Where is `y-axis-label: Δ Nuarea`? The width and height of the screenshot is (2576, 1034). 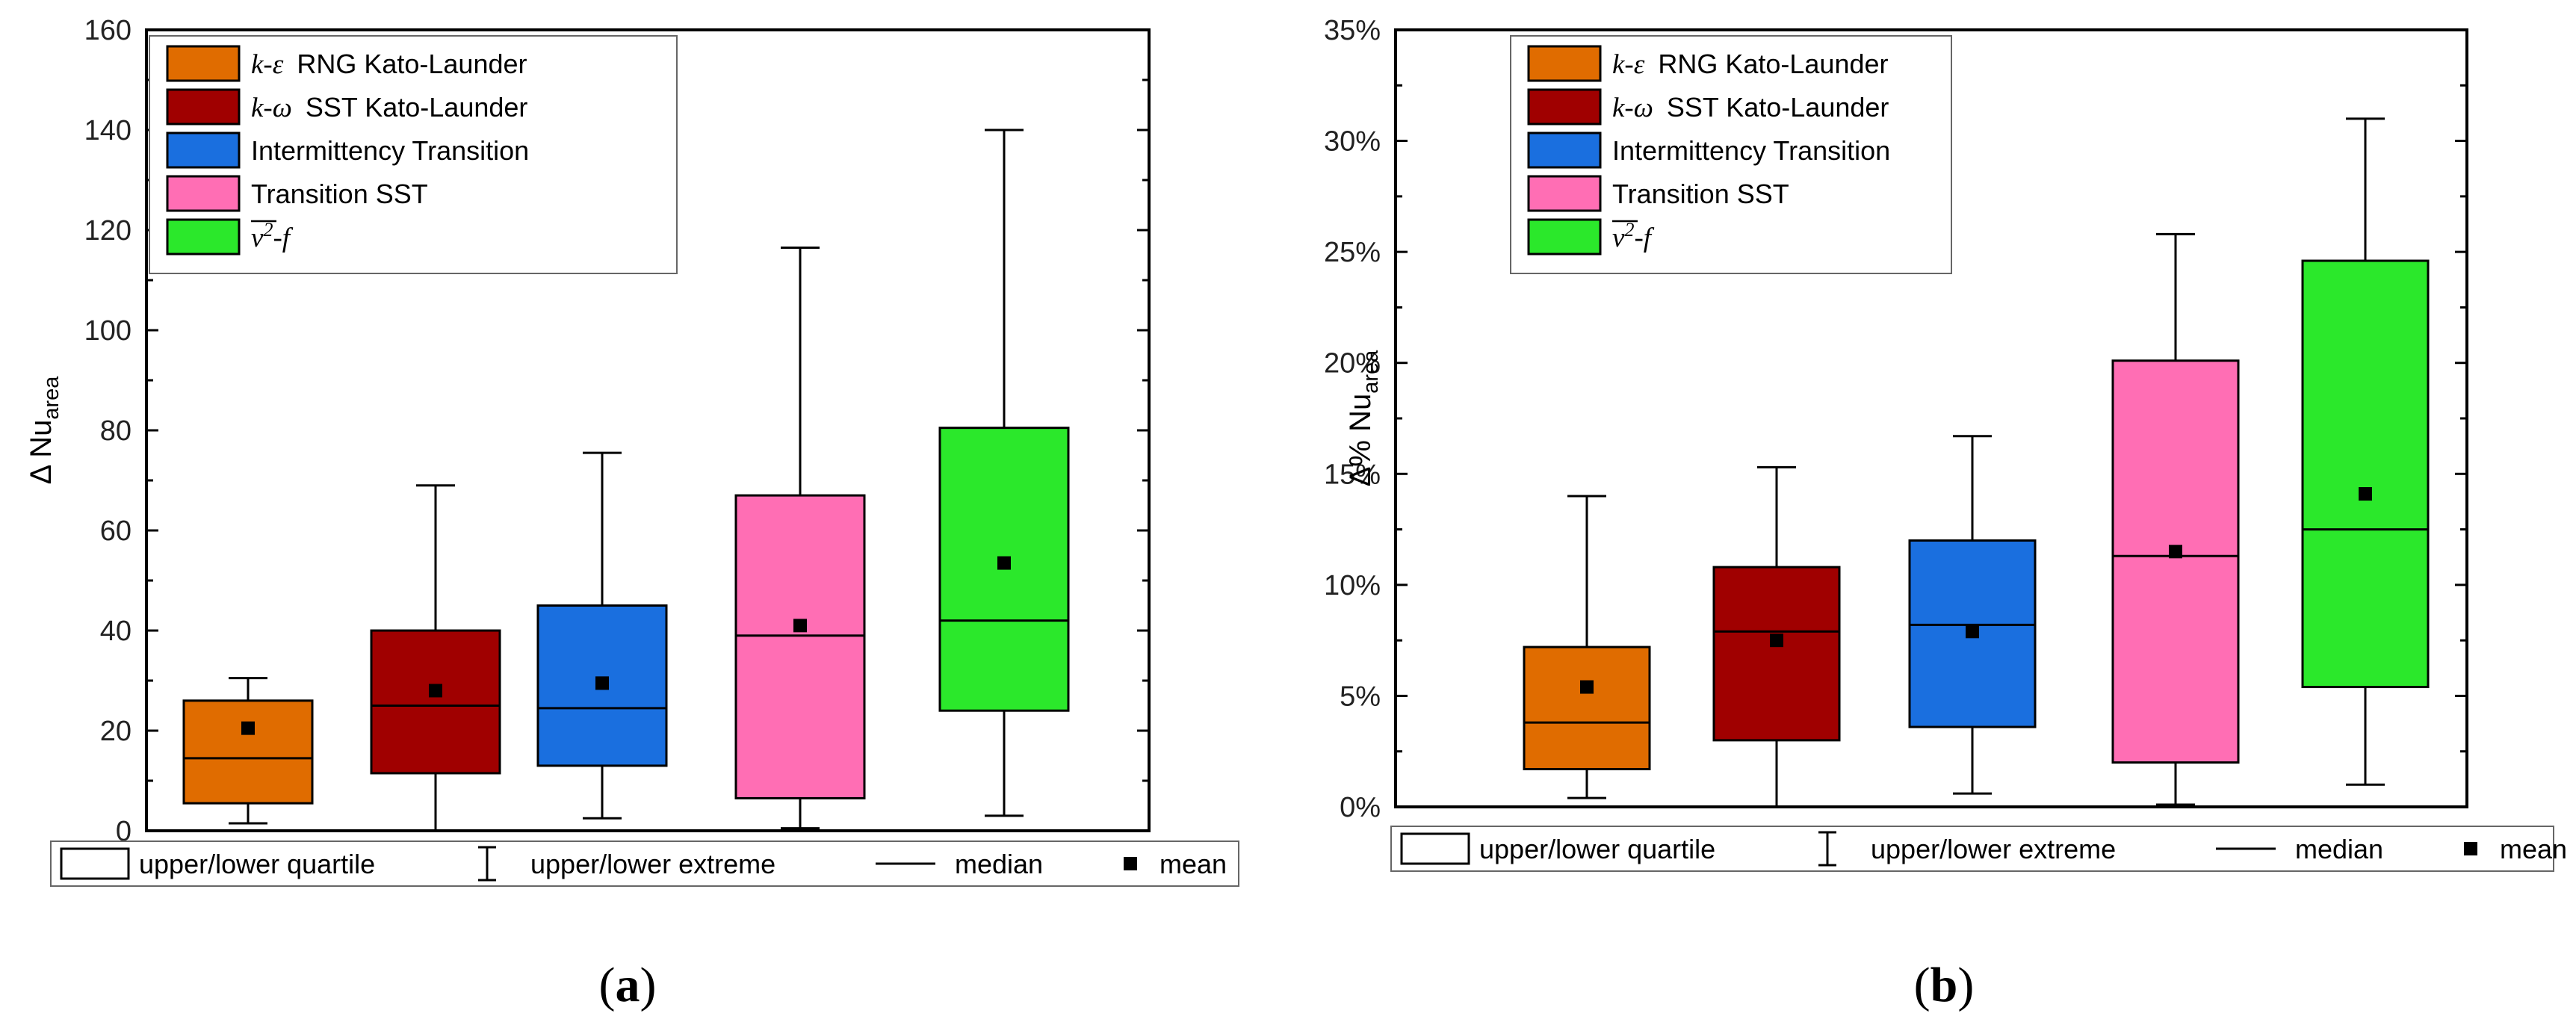
y-axis-label: Δ Nuarea is located at coordinates (44, 430).